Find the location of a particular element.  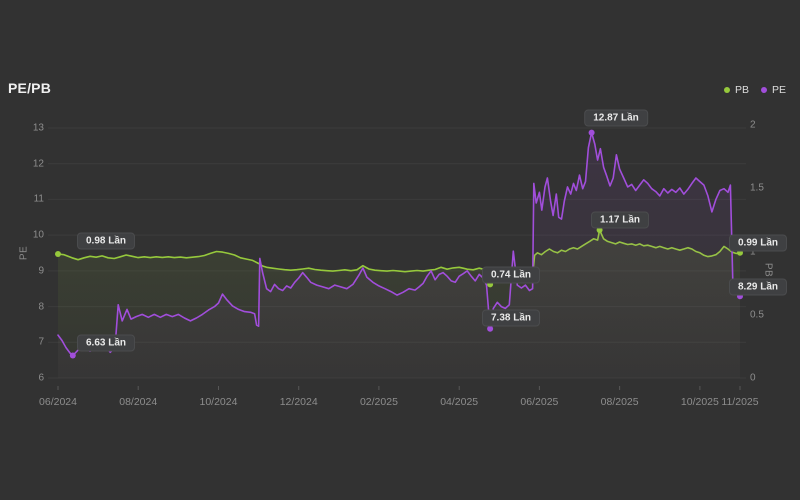

x-axis-tick-label: 08/2025 is located at coordinates (619, 402).